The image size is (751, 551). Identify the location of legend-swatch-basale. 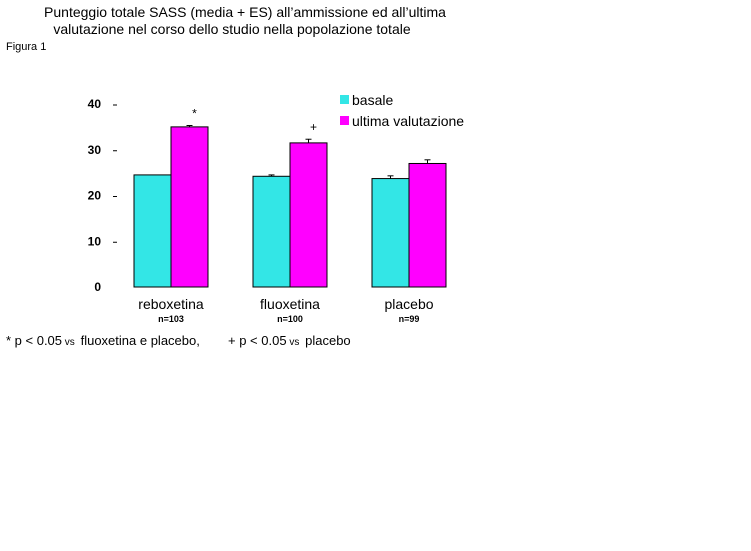
(344, 99).